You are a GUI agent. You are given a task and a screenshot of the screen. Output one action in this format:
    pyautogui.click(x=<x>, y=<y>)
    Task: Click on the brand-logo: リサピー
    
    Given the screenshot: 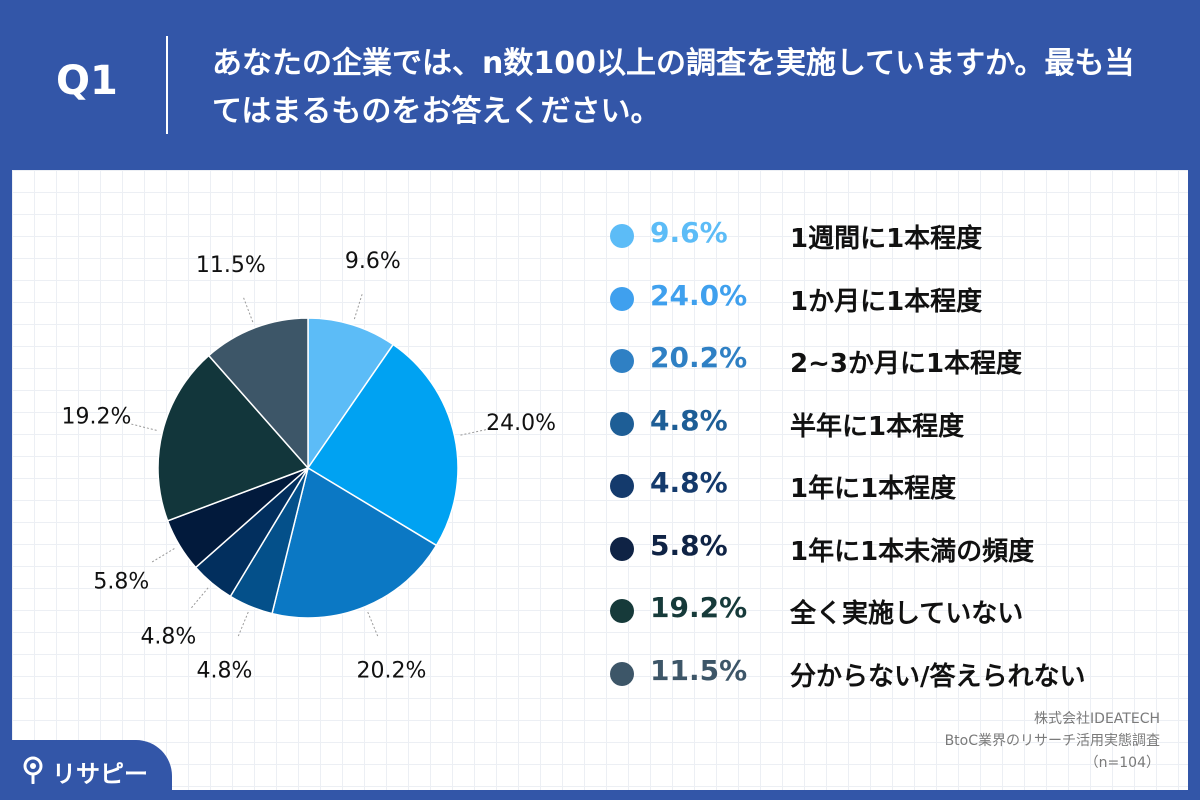 What is the action you would take?
    pyautogui.click(x=86, y=770)
    